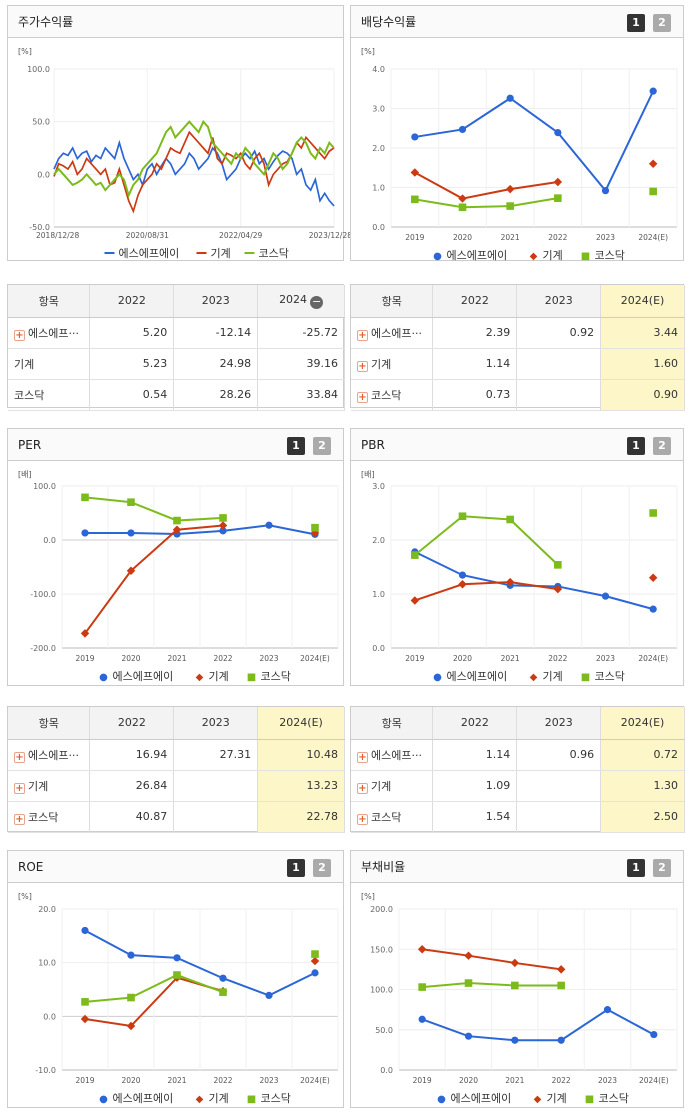  What do you see at coordinates (132, 364) in the screenshot?
I see `value-cell: 5.23` at bounding box center [132, 364].